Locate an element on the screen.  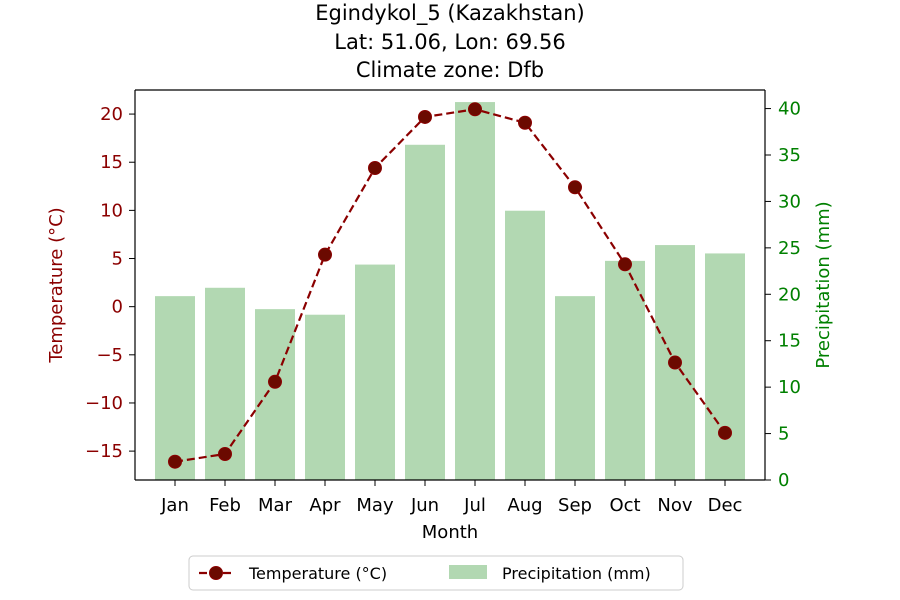
precipitation-tick-label: 0 is located at coordinates (783, 480).